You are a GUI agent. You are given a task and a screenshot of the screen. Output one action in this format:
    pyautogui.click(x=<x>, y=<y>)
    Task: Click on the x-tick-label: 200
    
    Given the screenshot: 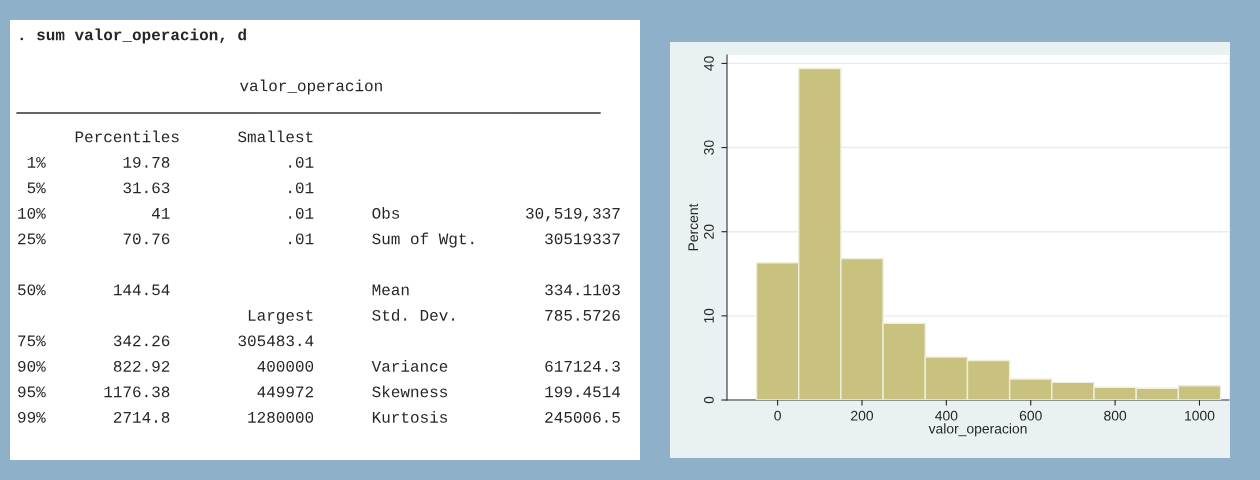 What is the action you would take?
    pyautogui.click(x=862, y=415)
    